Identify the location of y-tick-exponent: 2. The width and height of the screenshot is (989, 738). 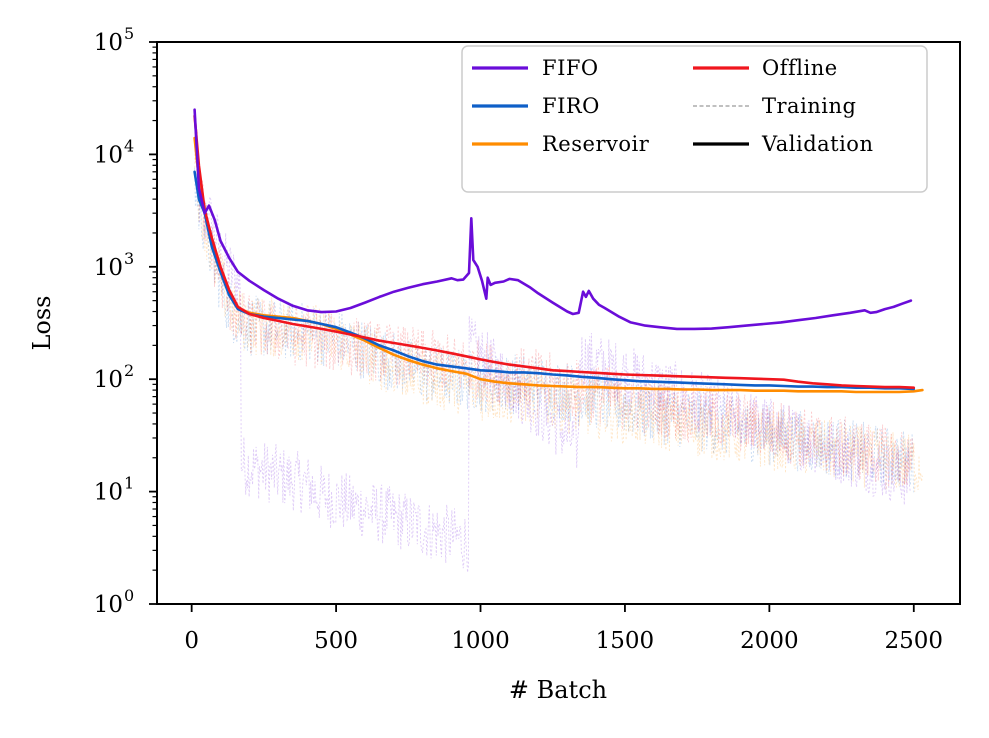
(129, 370).